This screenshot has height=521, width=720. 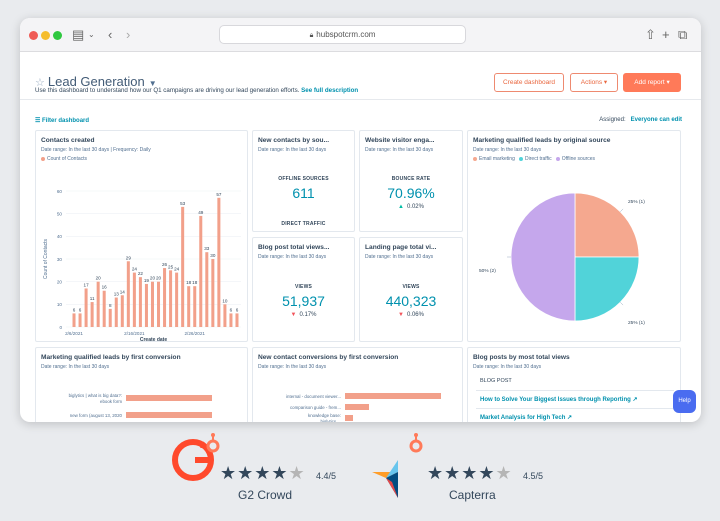 I want to click on bar-value-label: 10, so click(x=225, y=300).